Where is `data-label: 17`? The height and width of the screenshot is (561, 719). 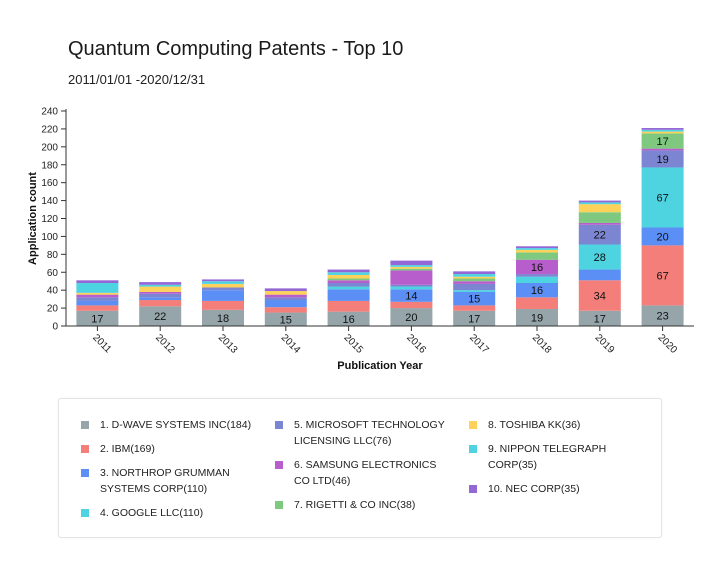 data-label: 17 is located at coordinates (97, 319).